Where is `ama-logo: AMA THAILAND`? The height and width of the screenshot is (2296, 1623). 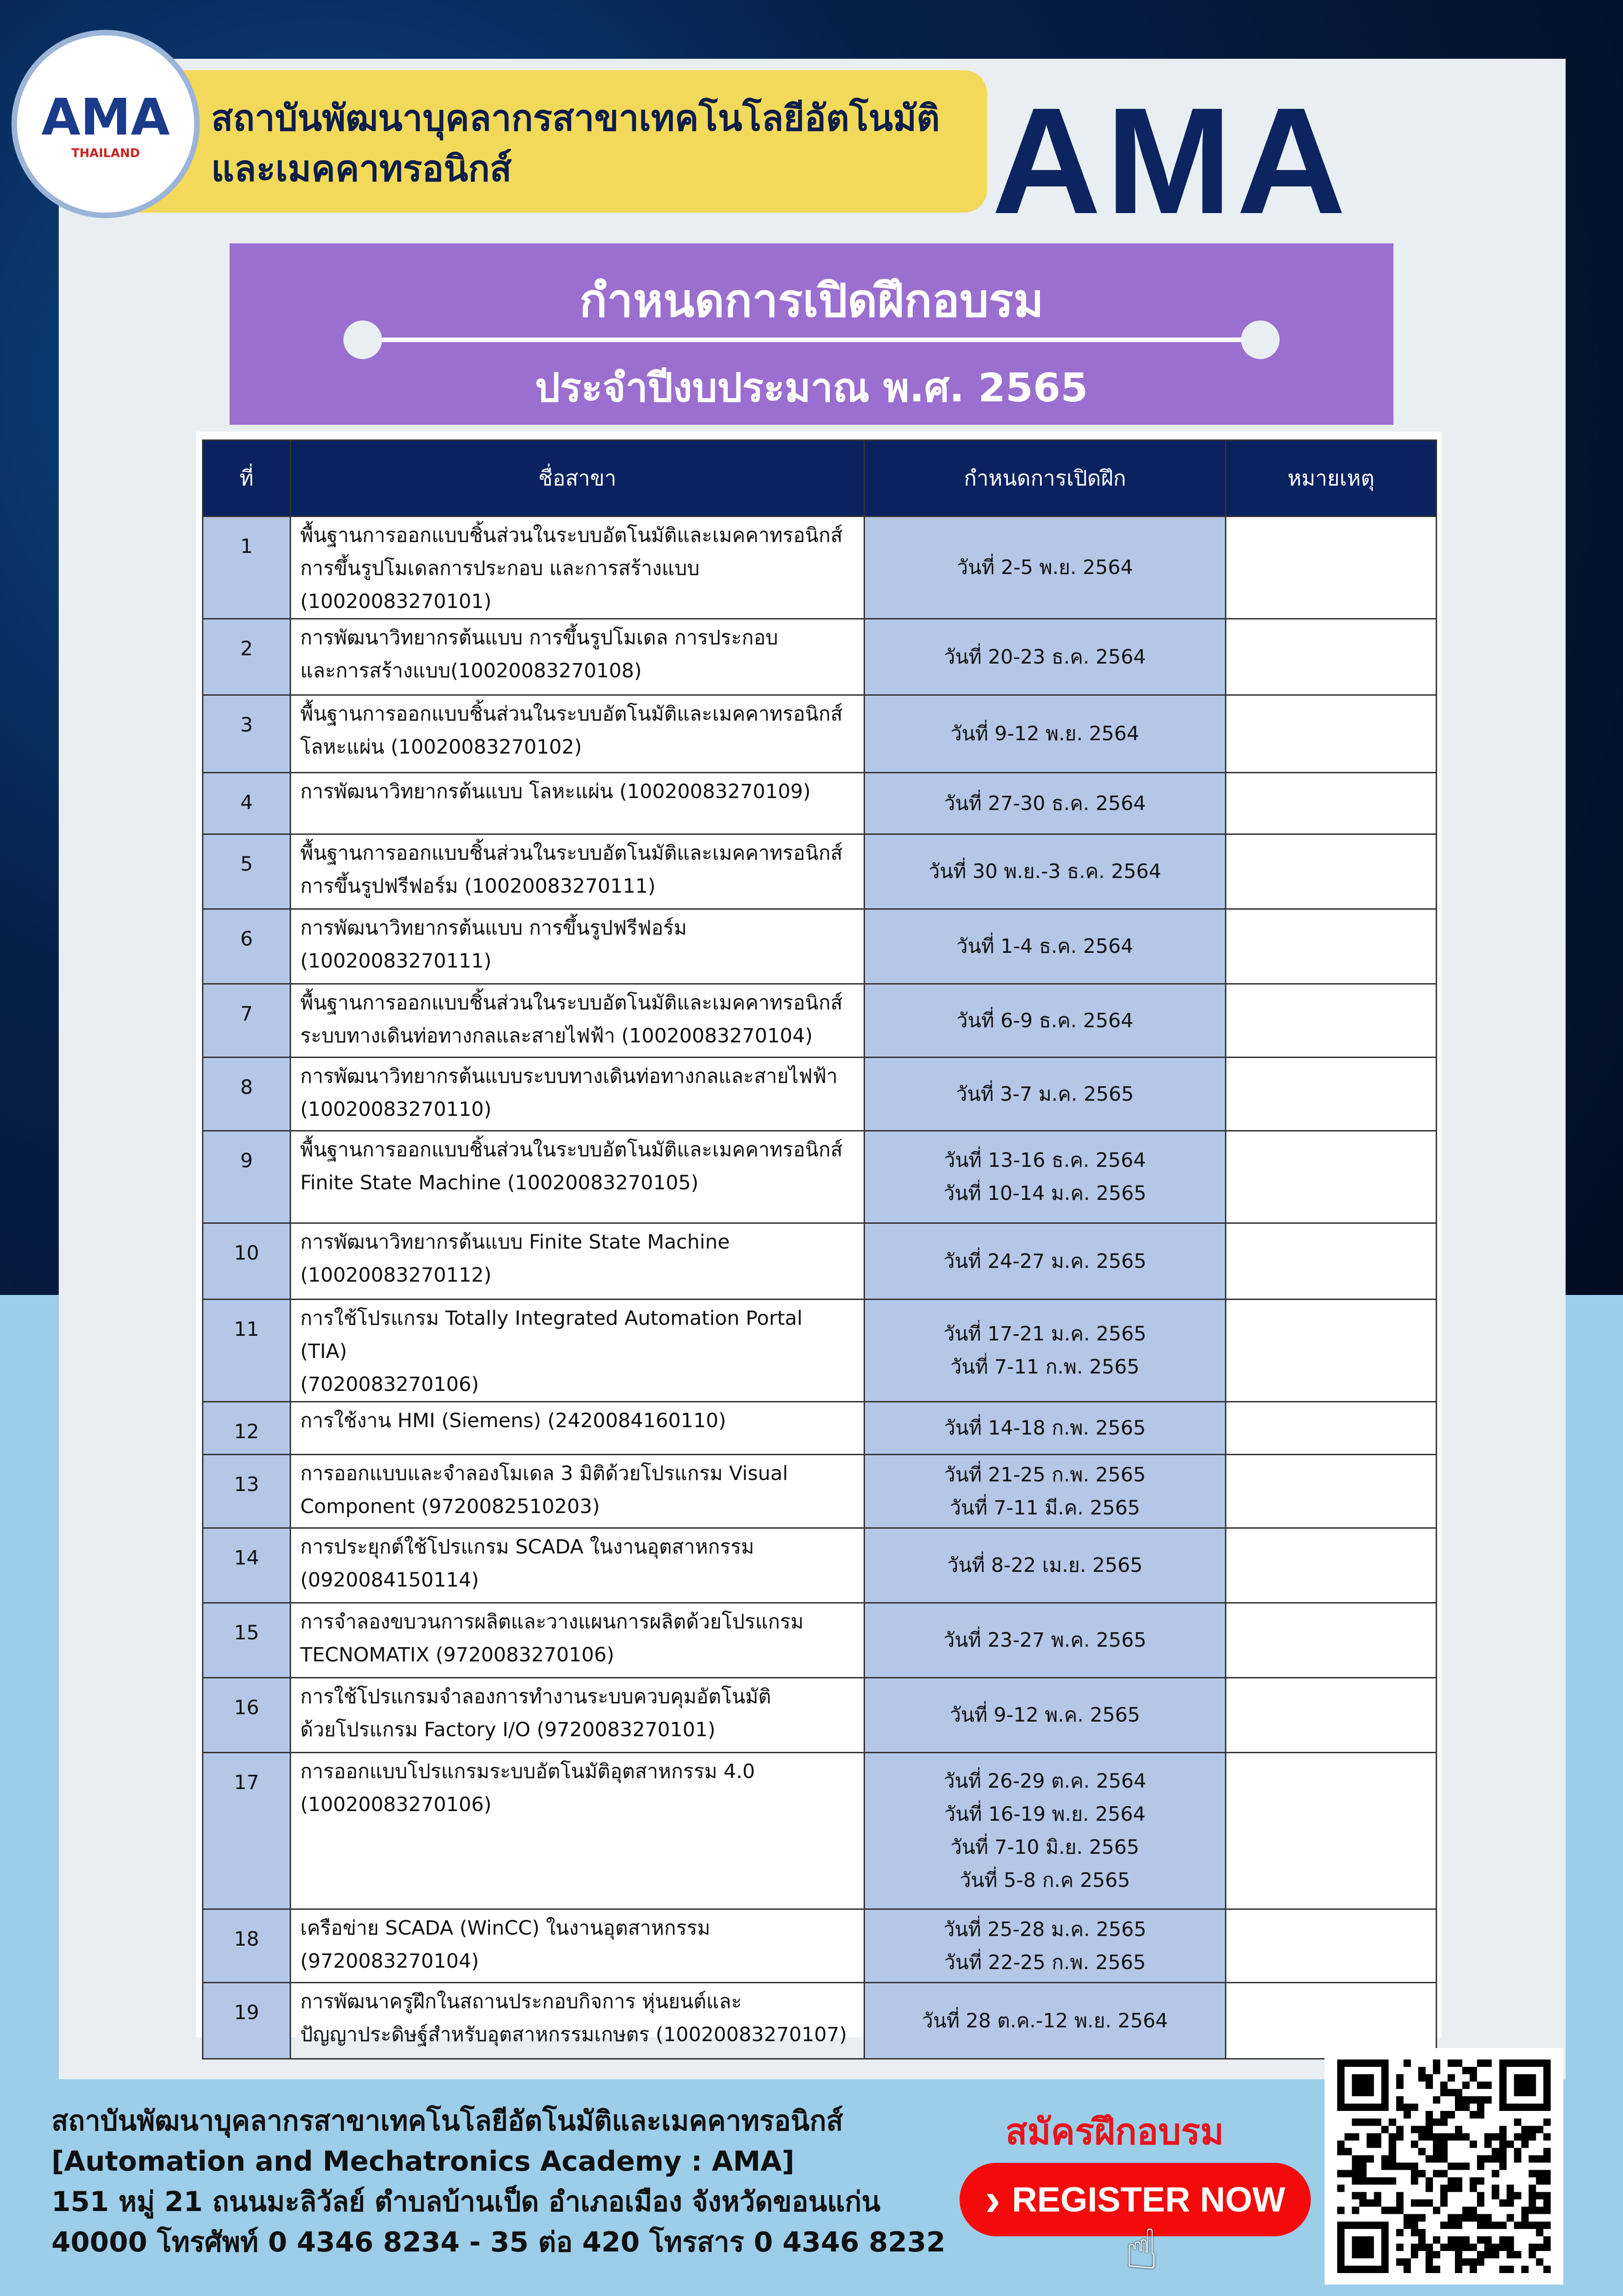 ama-logo: AMA THAILAND is located at coordinates (105, 124).